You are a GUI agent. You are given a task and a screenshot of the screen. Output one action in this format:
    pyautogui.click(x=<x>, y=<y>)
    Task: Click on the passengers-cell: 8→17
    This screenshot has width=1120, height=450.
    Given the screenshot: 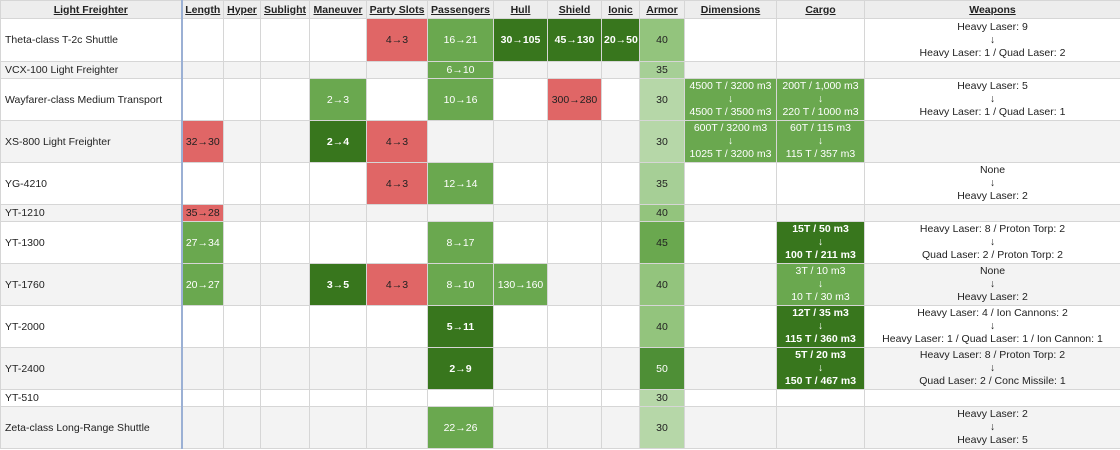 What is the action you would take?
    pyautogui.click(x=460, y=242)
    